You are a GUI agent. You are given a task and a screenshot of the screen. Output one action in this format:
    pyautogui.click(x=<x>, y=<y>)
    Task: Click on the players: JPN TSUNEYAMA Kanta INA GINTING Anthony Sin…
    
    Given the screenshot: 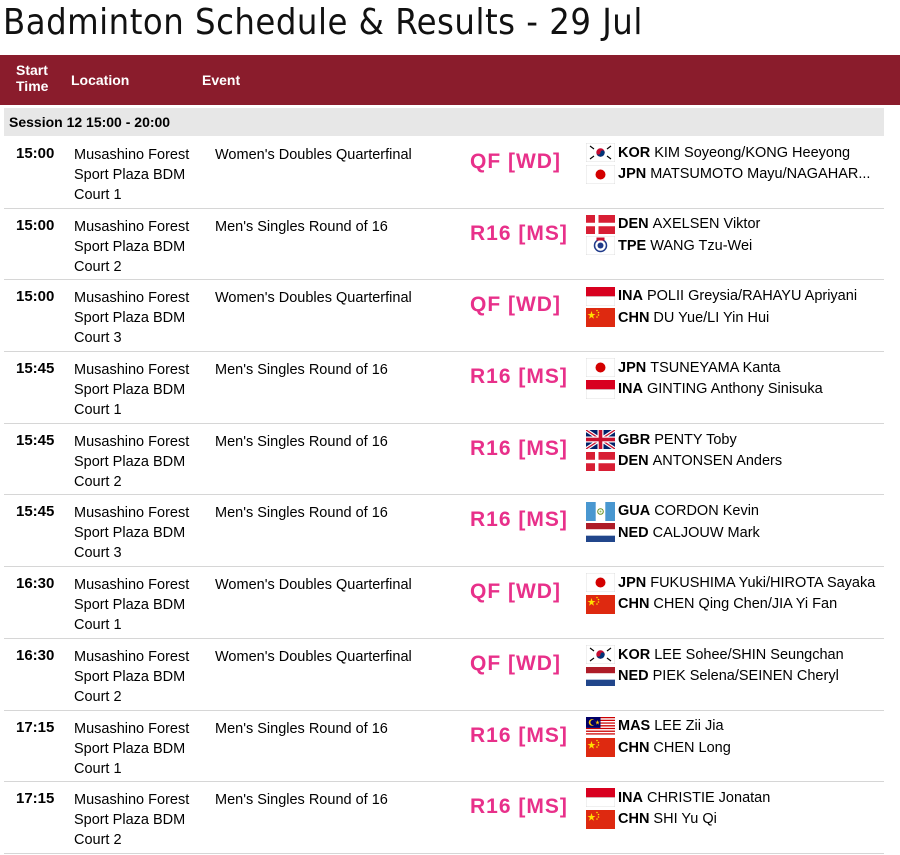 What is the action you would take?
    pyautogui.click(x=704, y=378)
    